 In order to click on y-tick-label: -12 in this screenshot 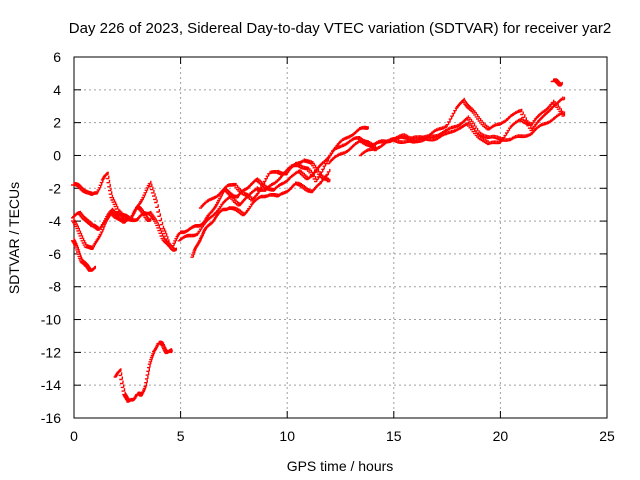, I will do `click(51, 352)`.